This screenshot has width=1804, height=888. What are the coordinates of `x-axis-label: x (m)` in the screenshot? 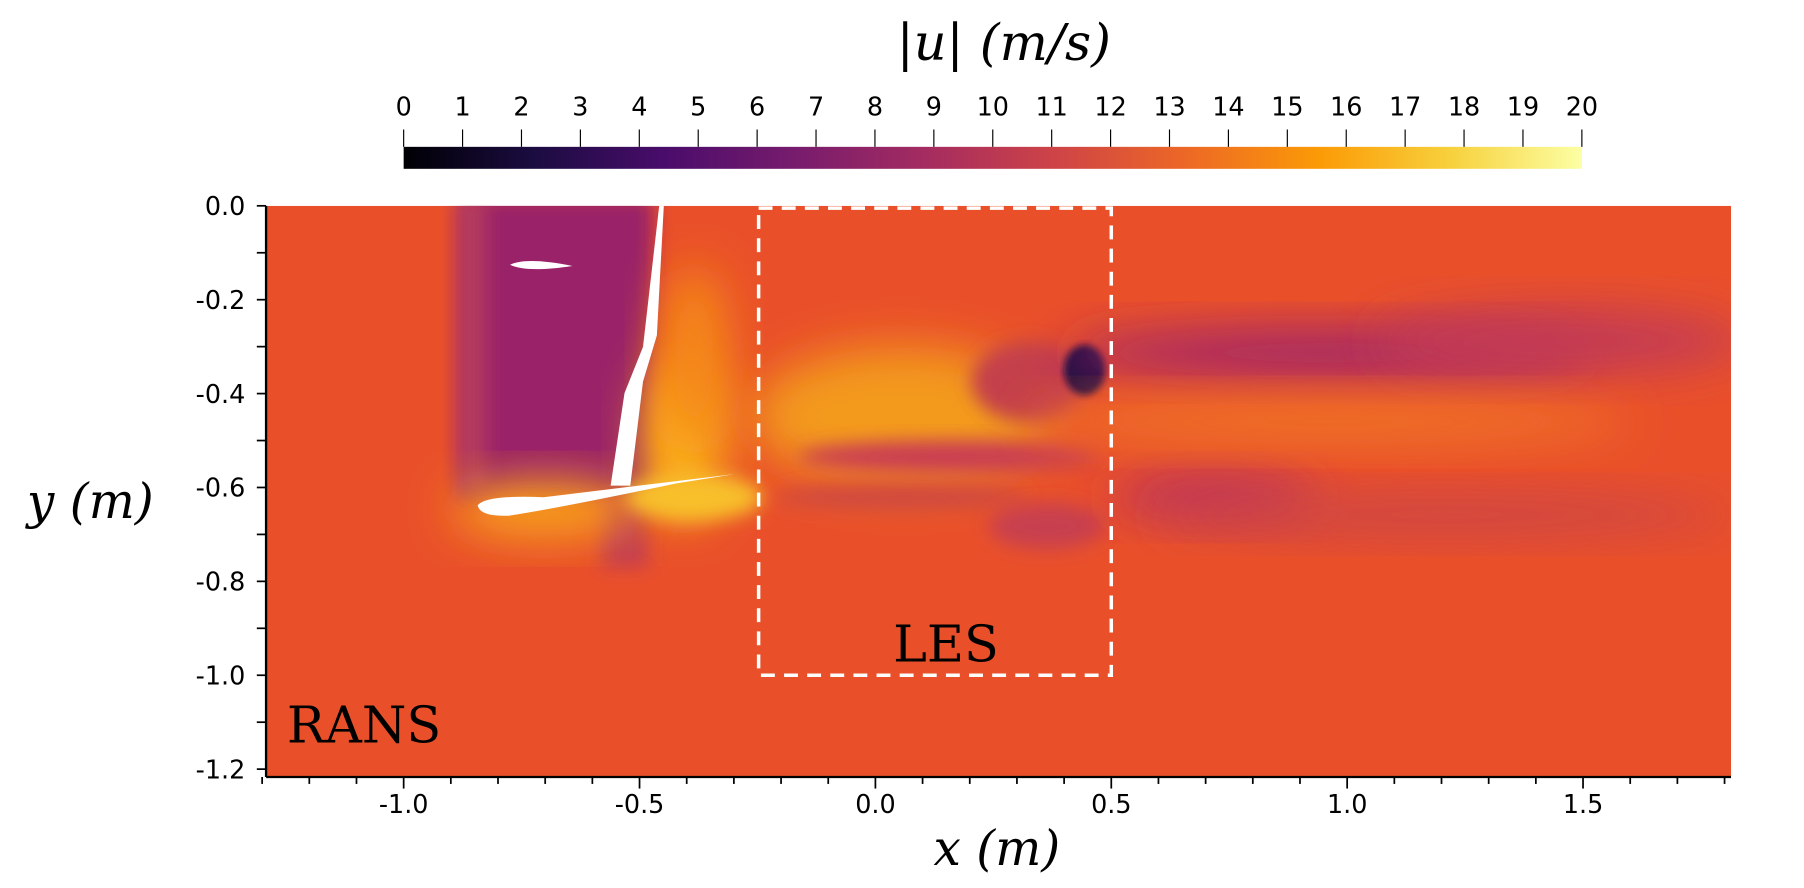 It's located at (996, 849).